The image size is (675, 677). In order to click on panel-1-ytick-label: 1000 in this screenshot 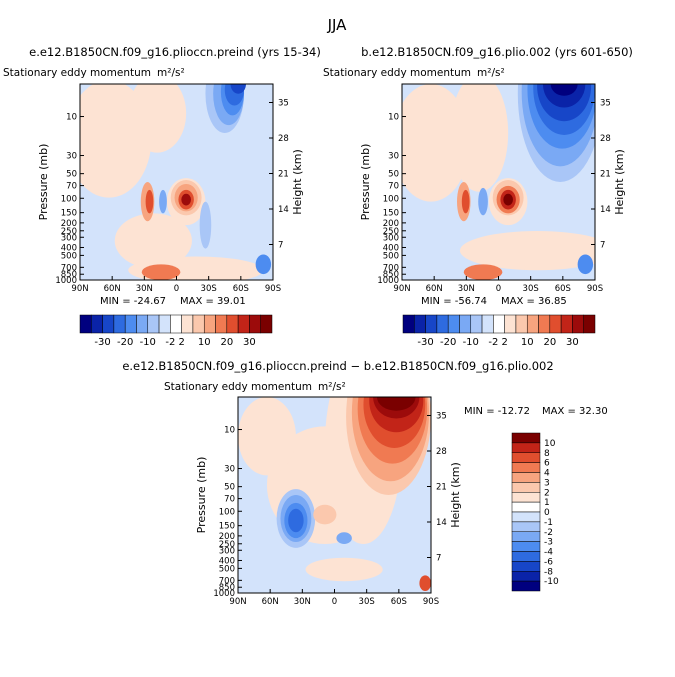, I will do `click(66, 281)`.